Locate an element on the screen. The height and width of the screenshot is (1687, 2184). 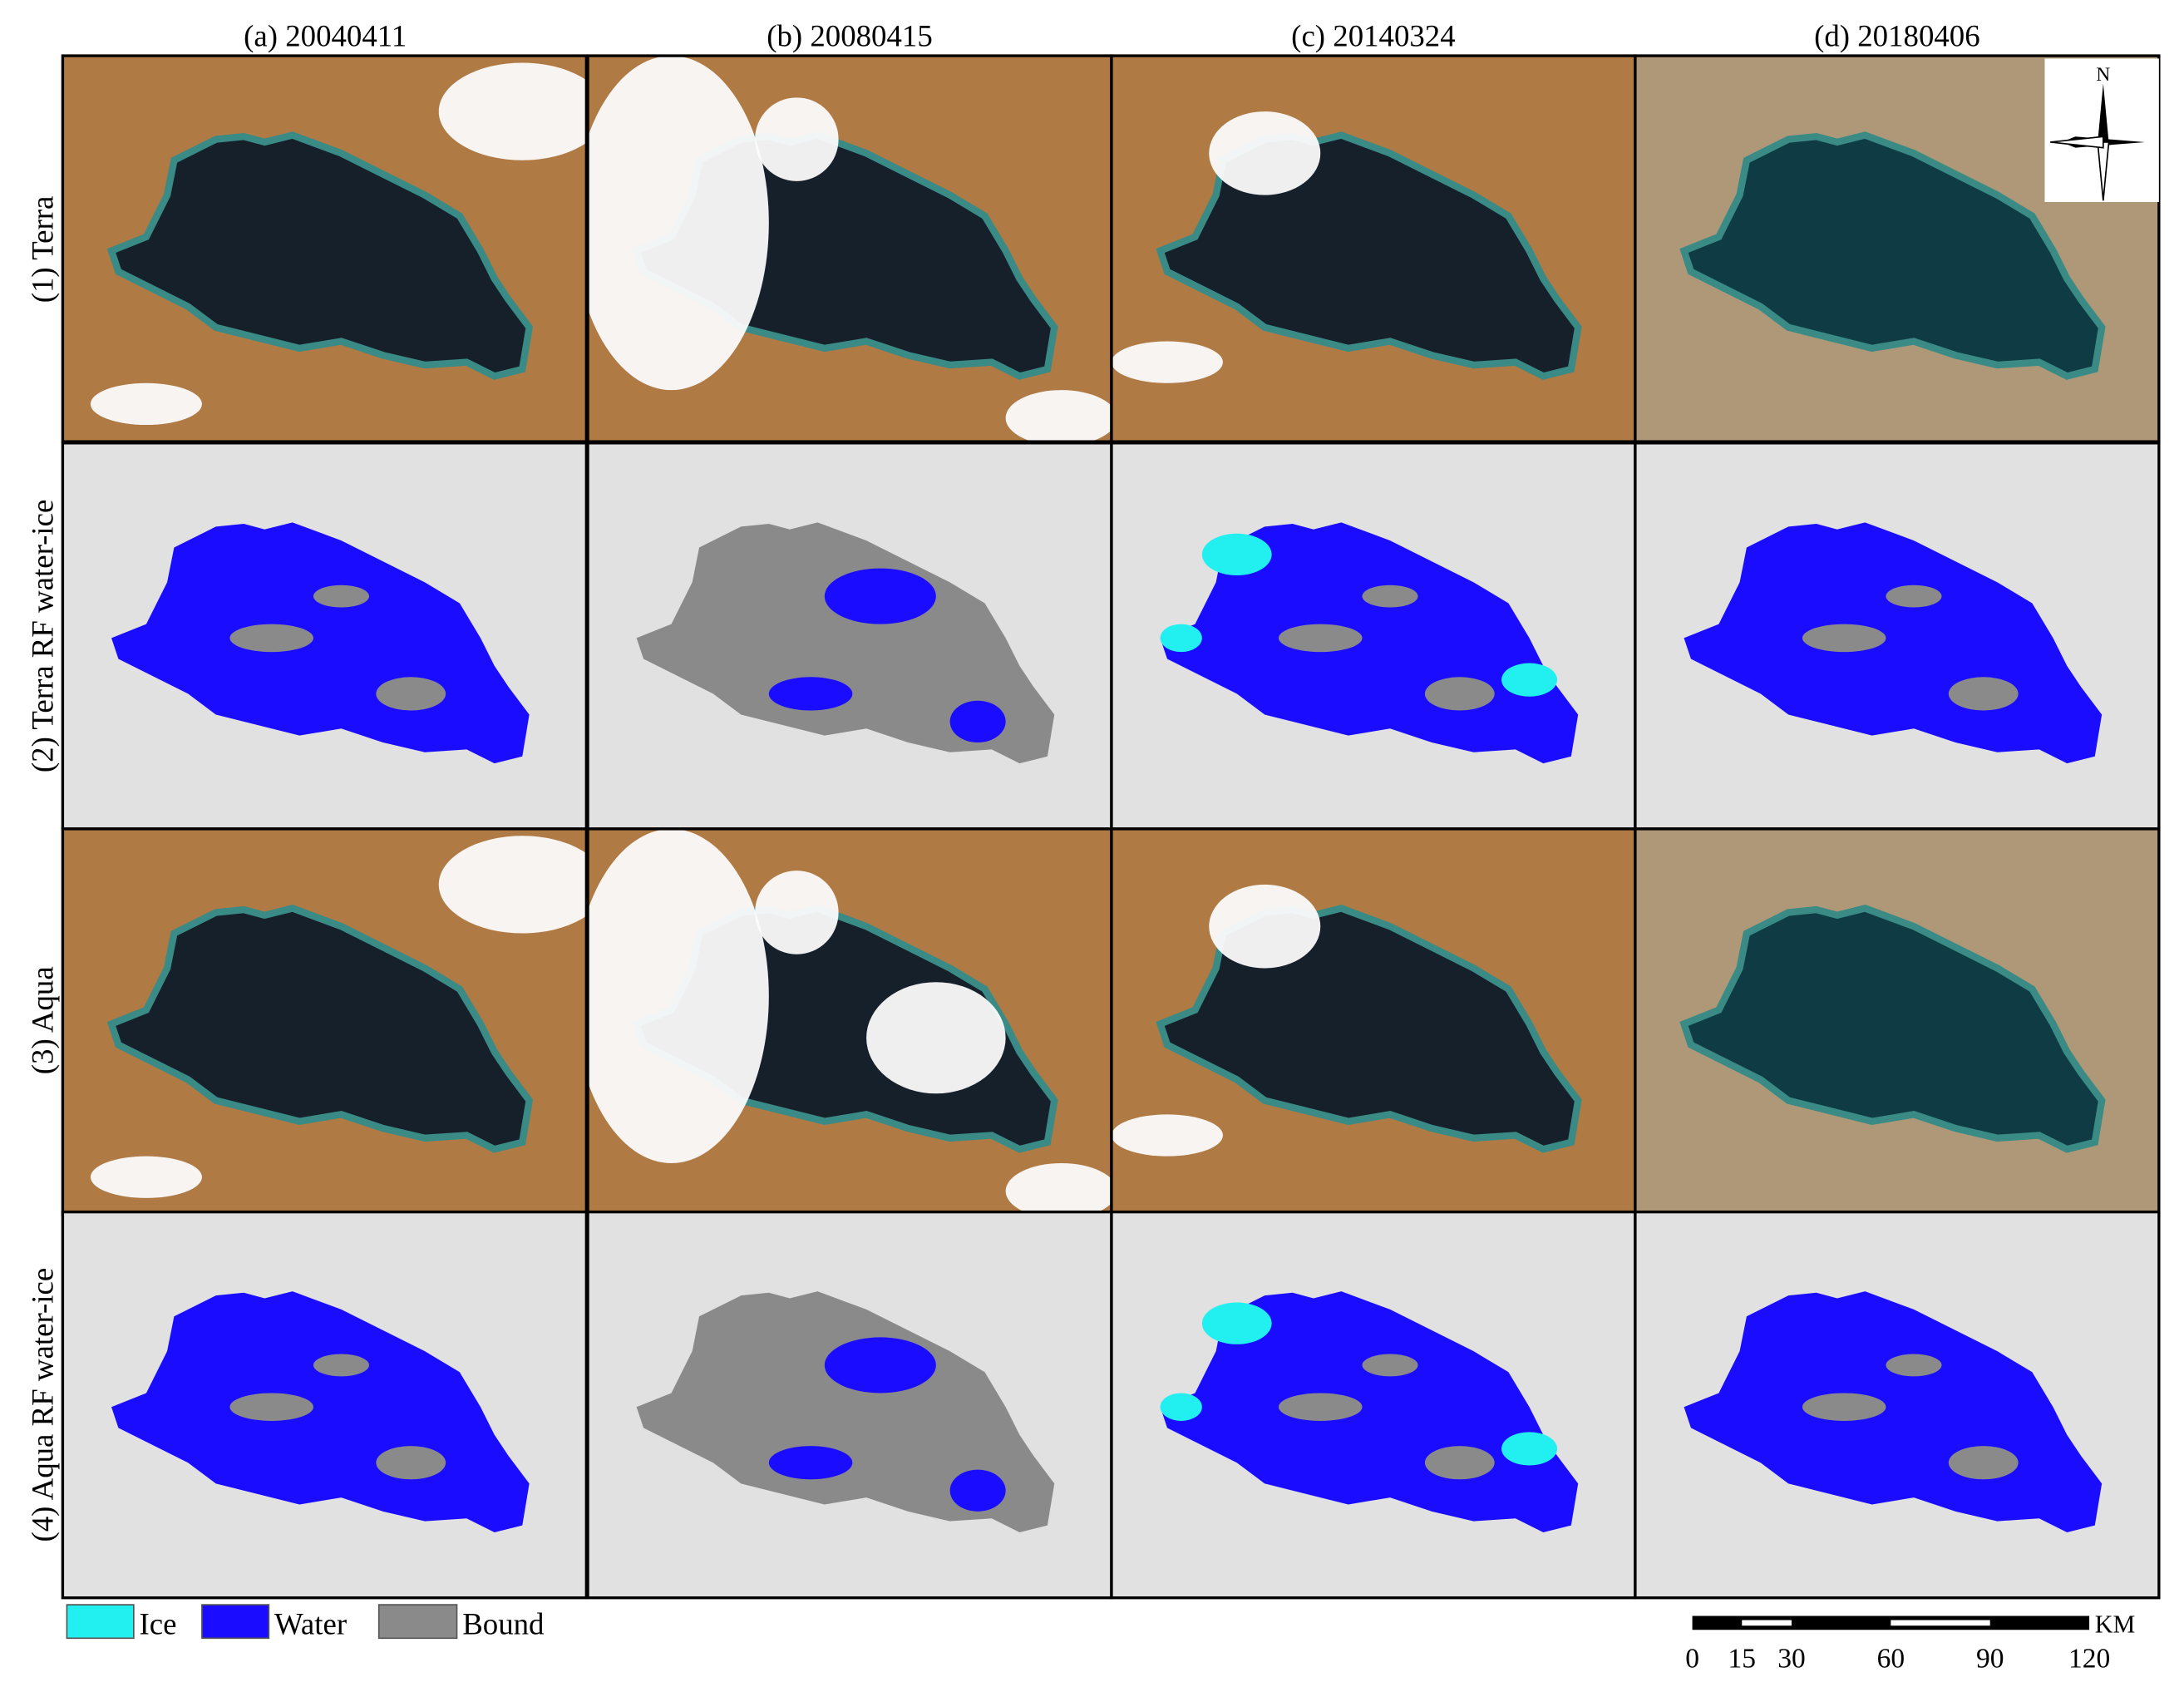
row-label: (1) Terra is located at coordinates (43, 249).